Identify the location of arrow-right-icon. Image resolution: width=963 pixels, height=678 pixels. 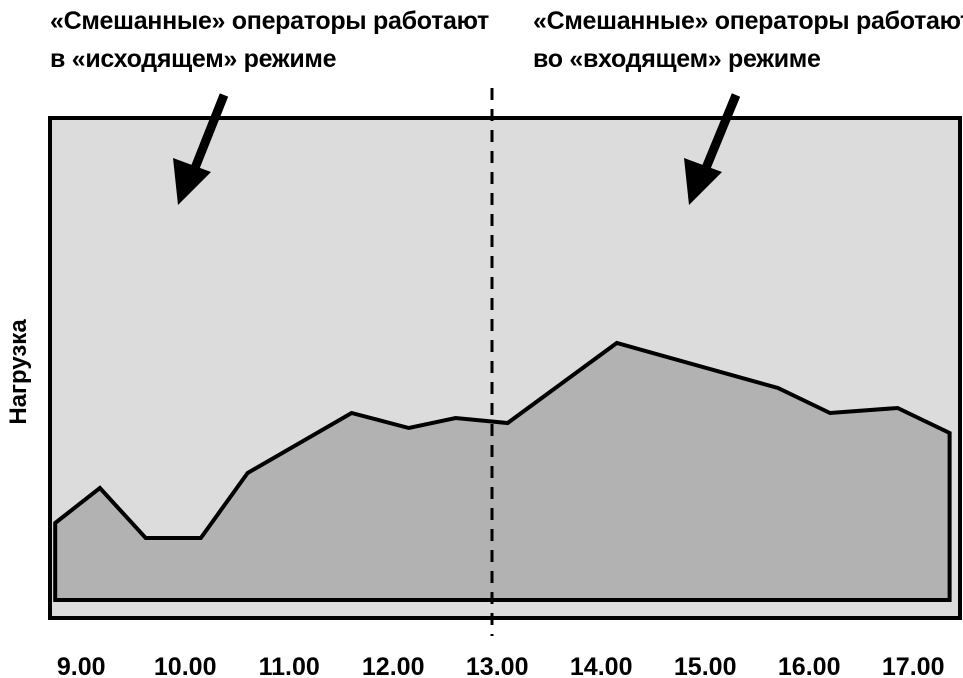
(712, 149).